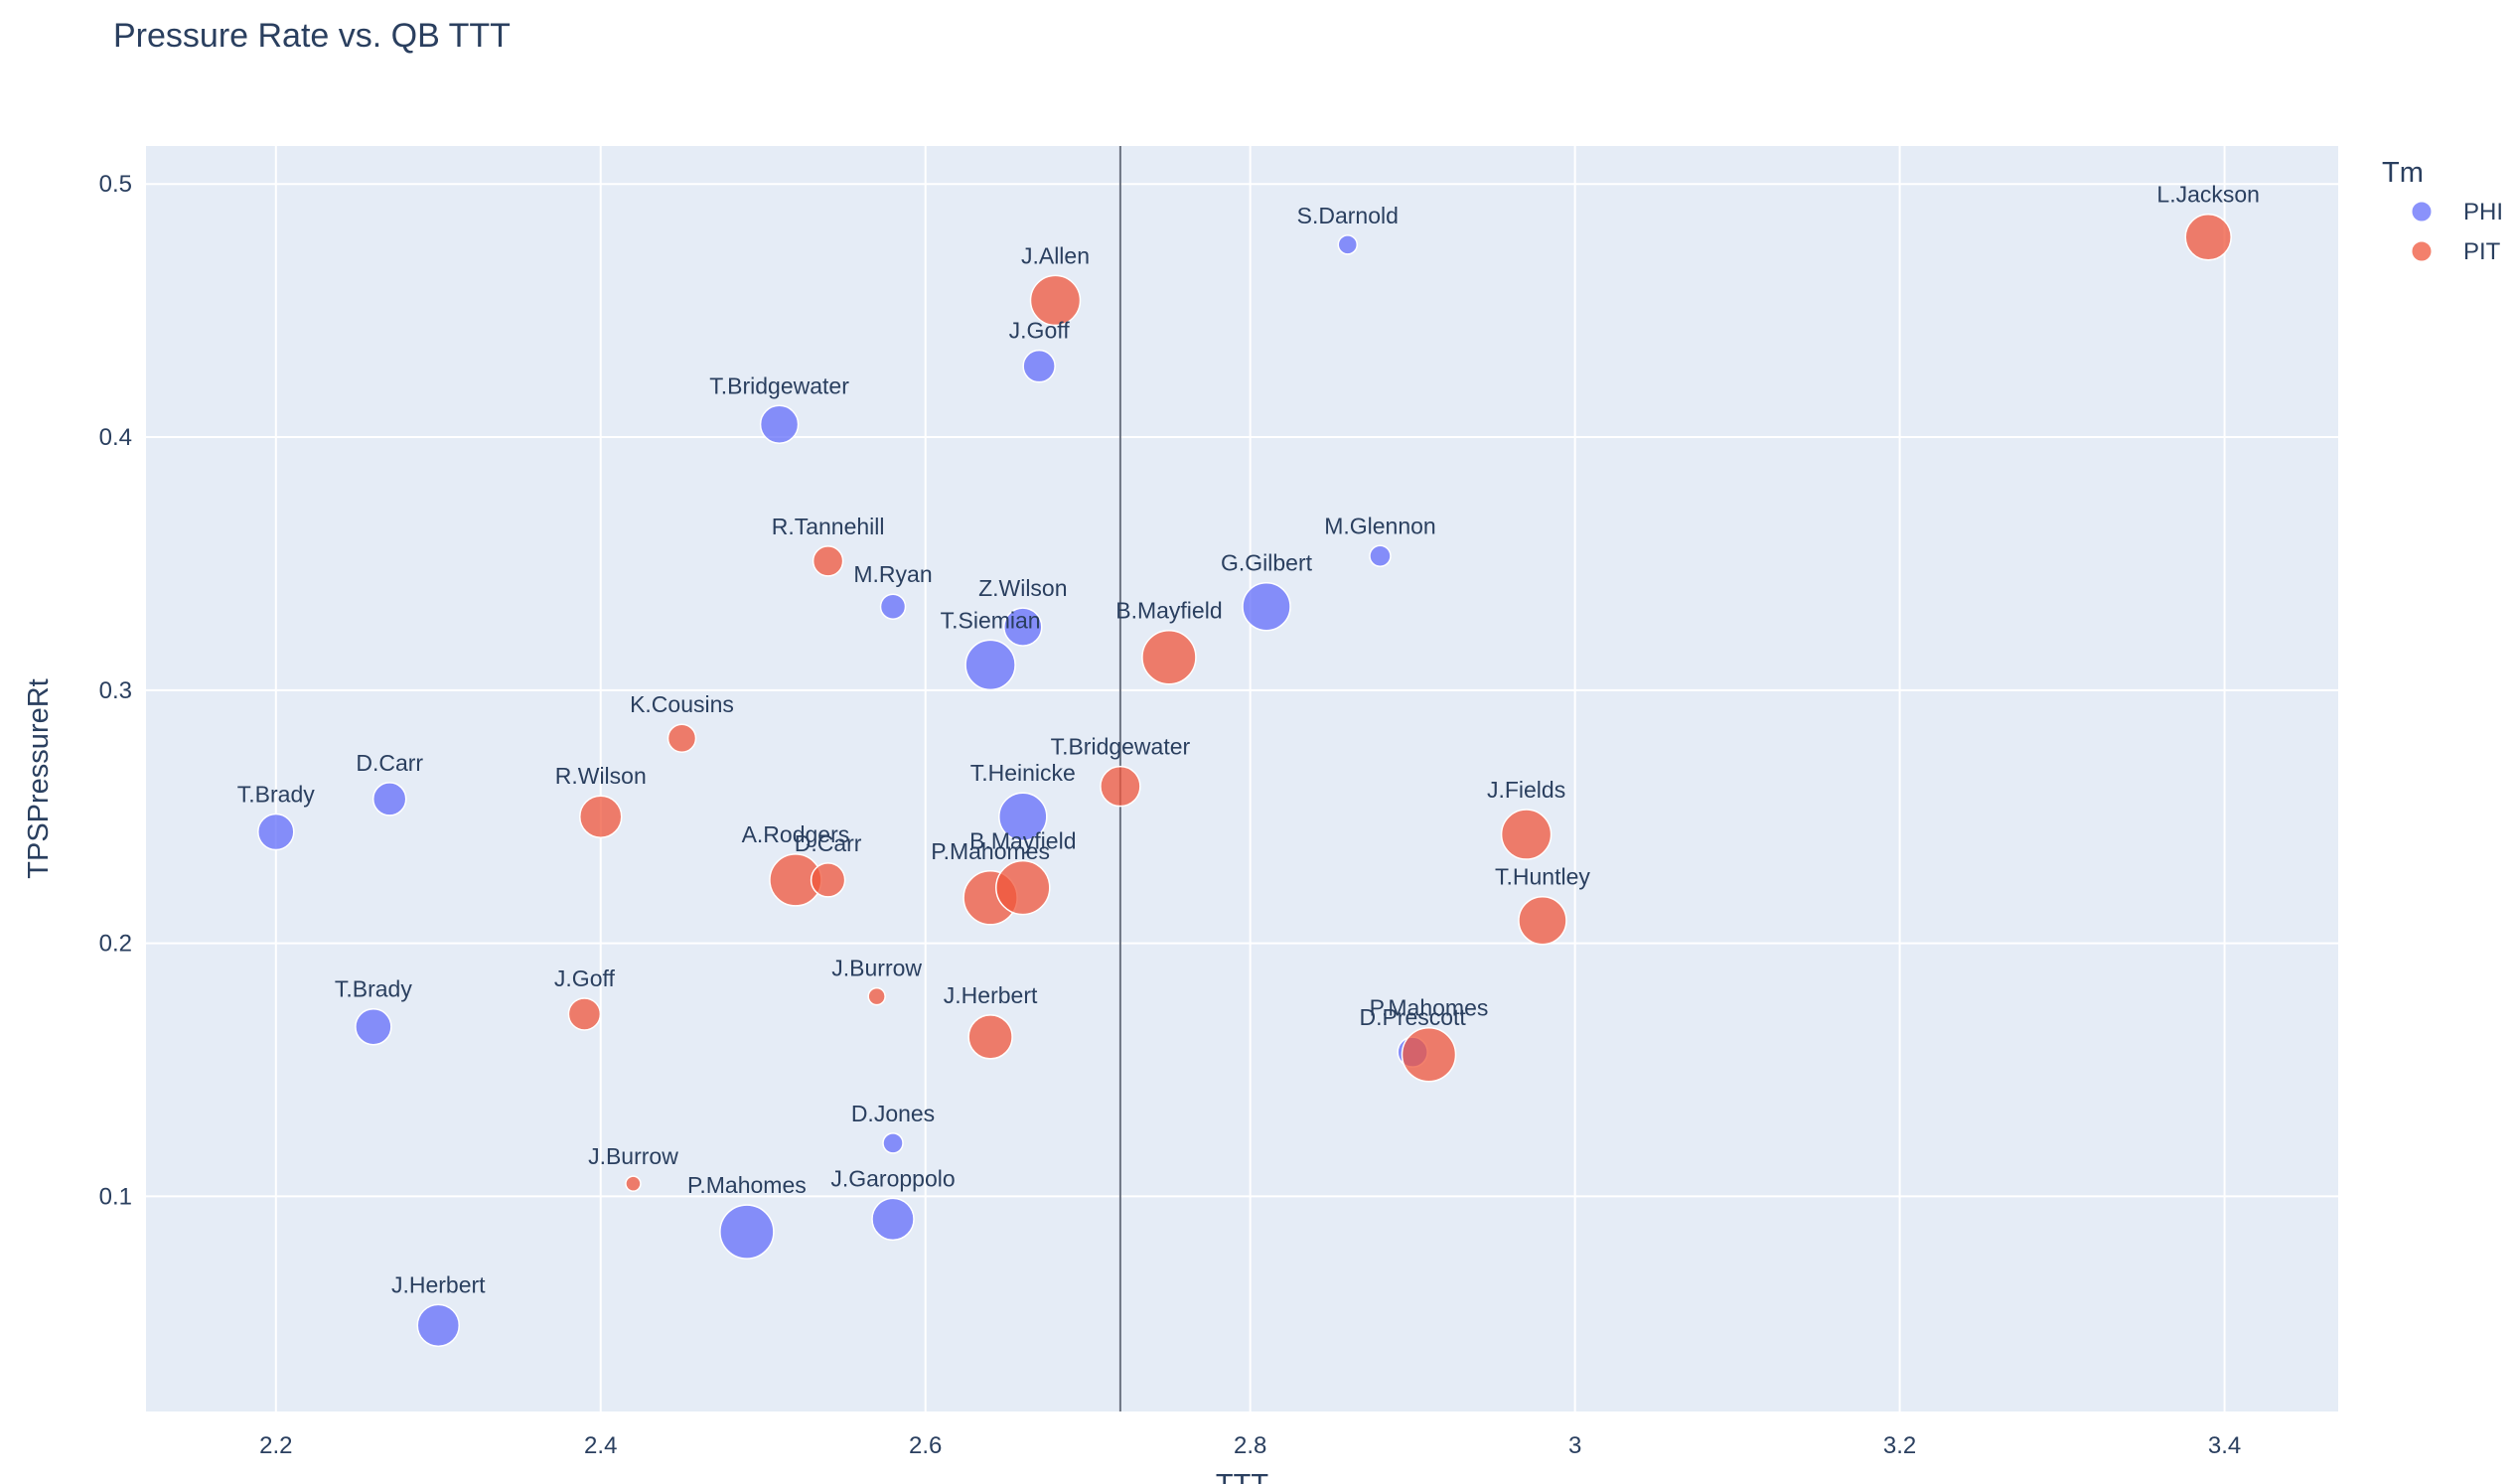  Describe the element at coordinates (893, 1113) in the screenshot. I see `point-label: D.Jones` at that location.